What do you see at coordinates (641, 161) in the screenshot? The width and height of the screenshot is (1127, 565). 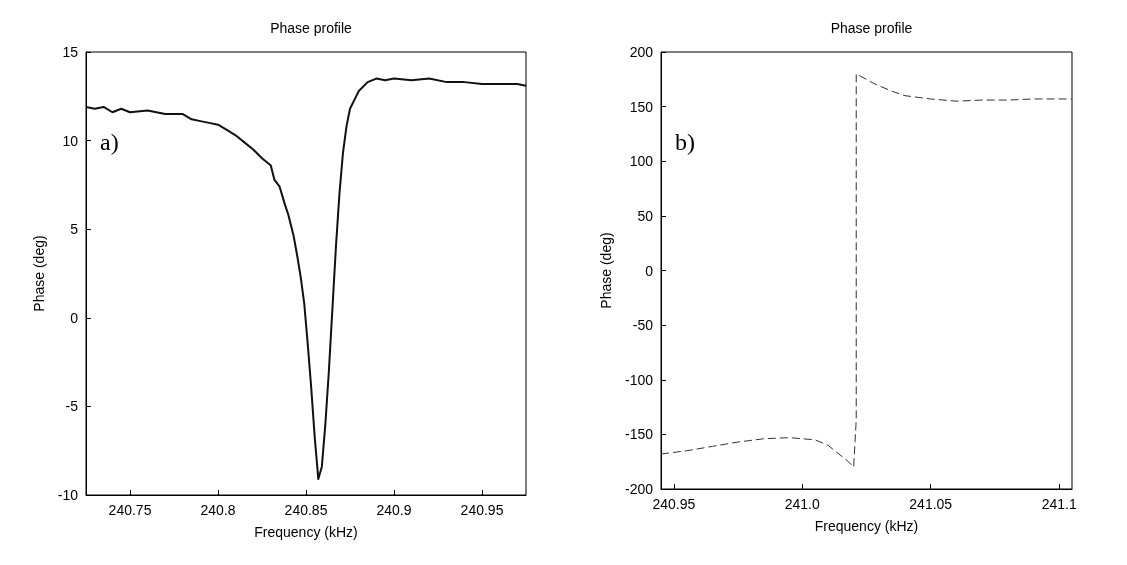 I see `y-tick-label: 100` at bounding box center [641, 161].